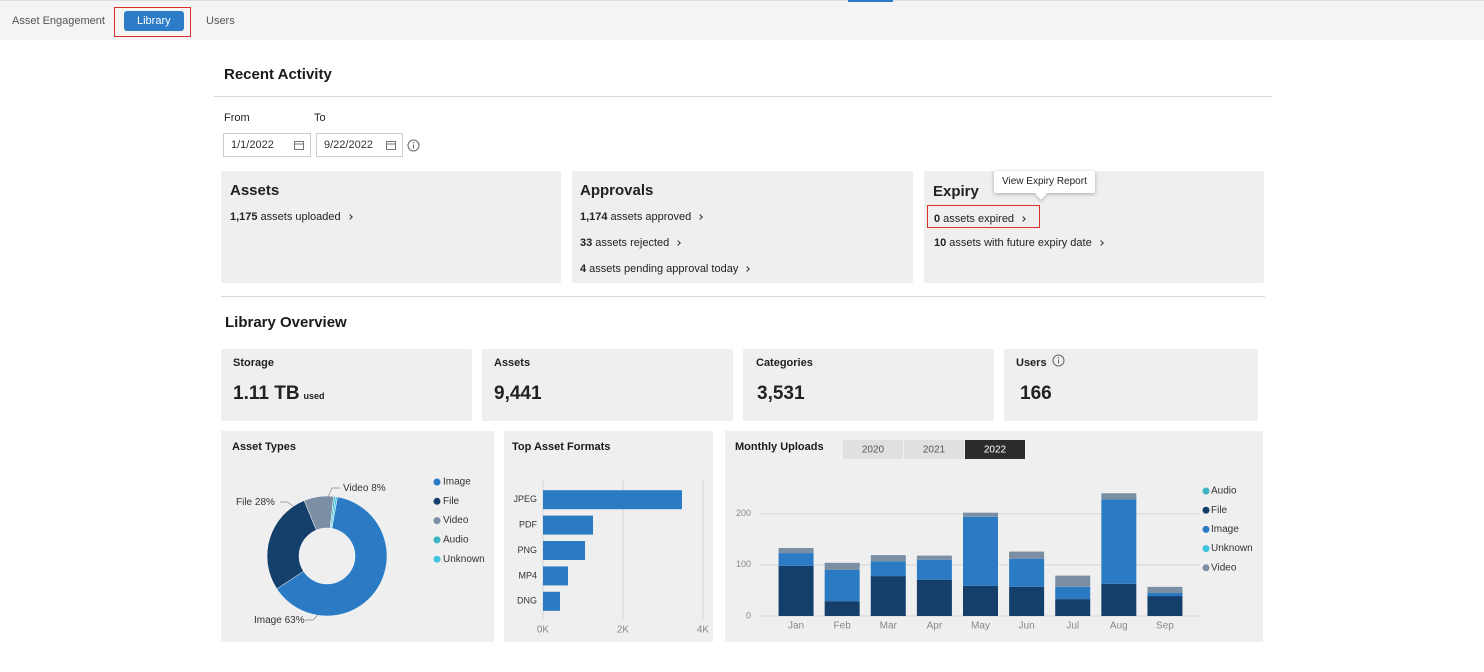 The width and height of the screenshot is (1484, 672). Describe the element at coordinates (784, 363) in the screenshot. I see `stat-label: Categories` at that location.